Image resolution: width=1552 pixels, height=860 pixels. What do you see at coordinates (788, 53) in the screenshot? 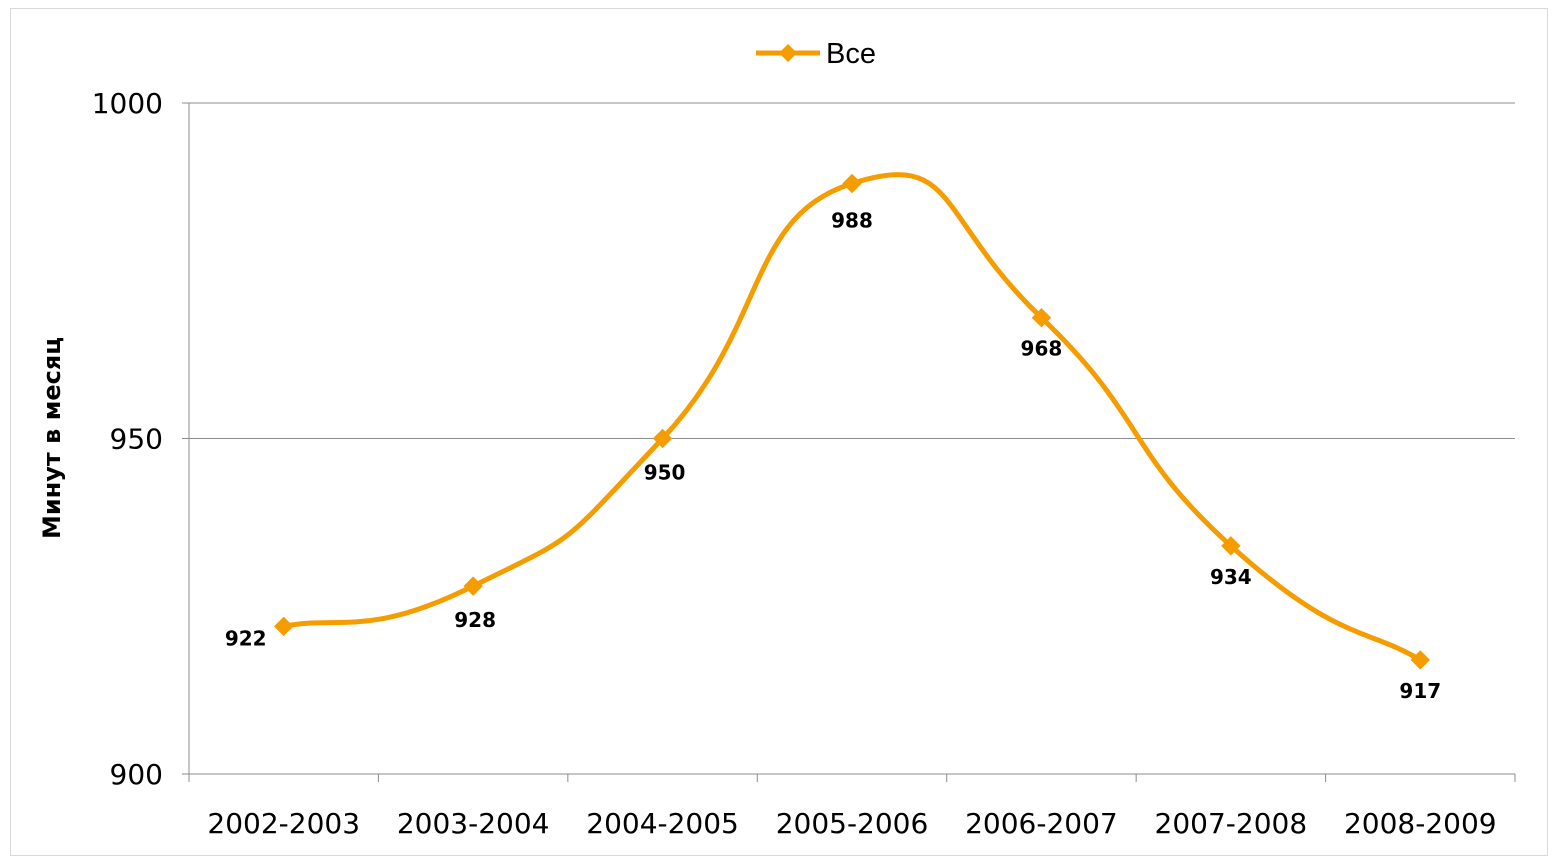
I see `legend-marker-diamond` at bounding box center [788, 53].